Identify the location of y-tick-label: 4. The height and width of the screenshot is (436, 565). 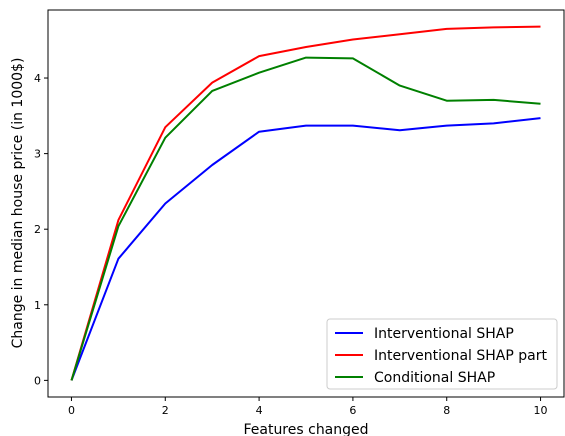
(37, 78).